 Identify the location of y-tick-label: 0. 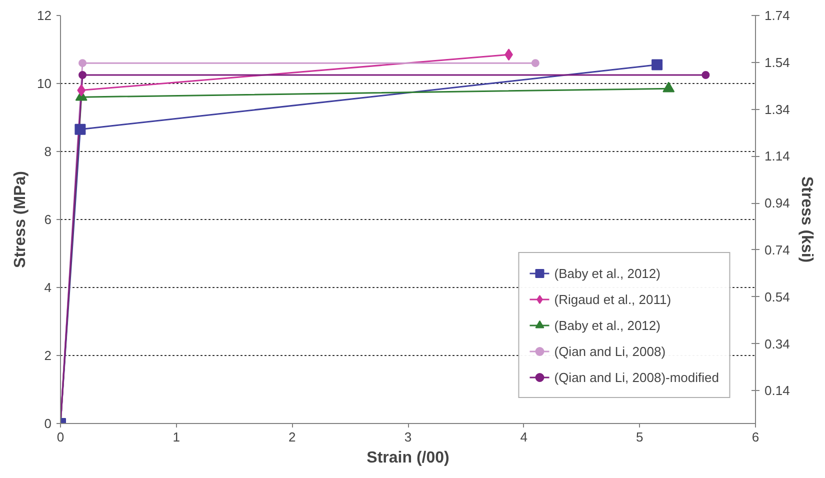
(48, 423).